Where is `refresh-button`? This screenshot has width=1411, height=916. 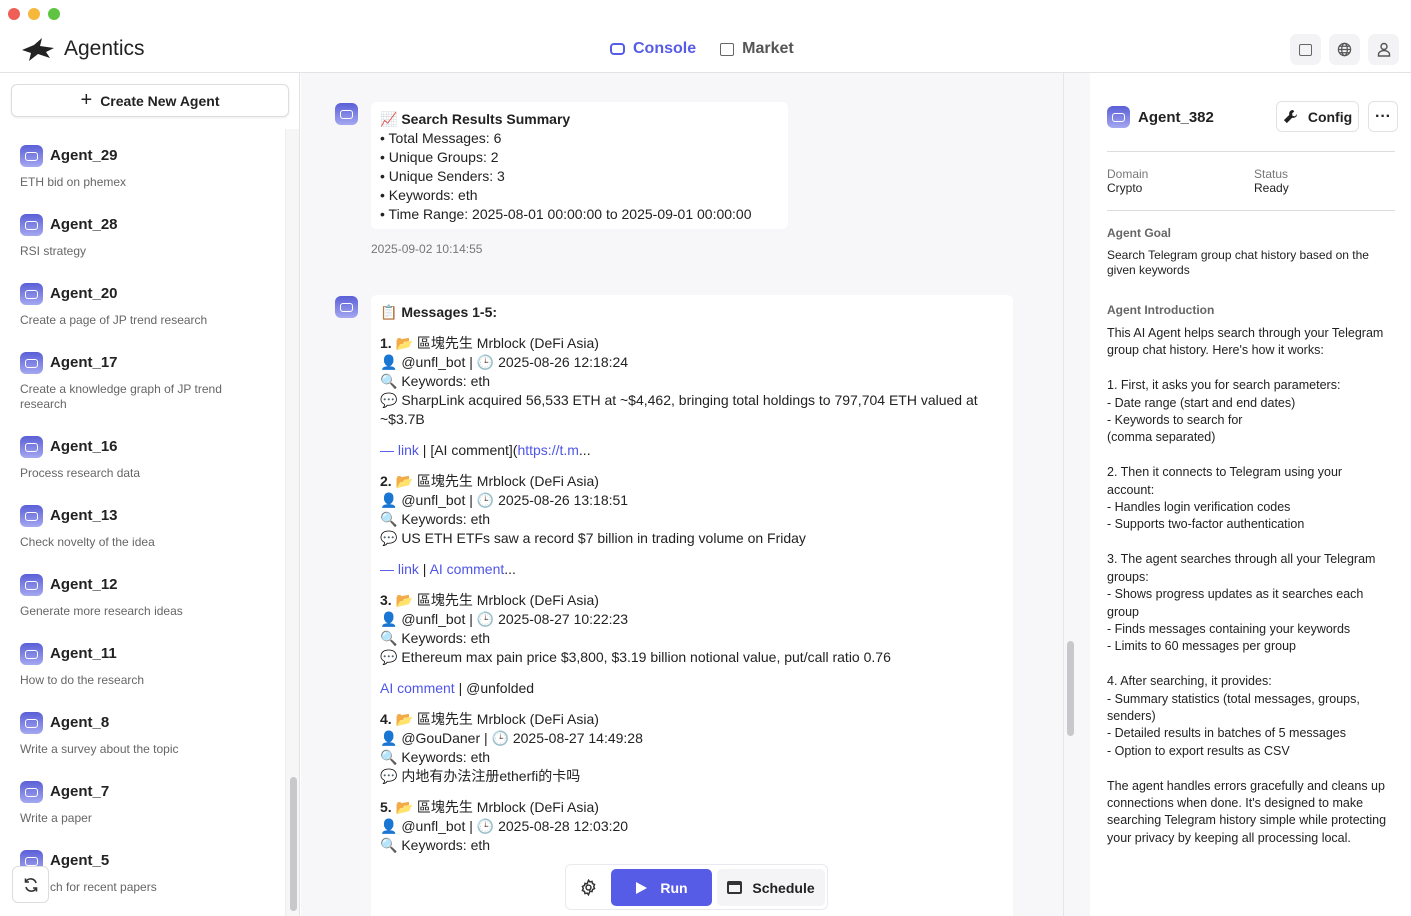 refresh-button is located at coordinates (30, 884).